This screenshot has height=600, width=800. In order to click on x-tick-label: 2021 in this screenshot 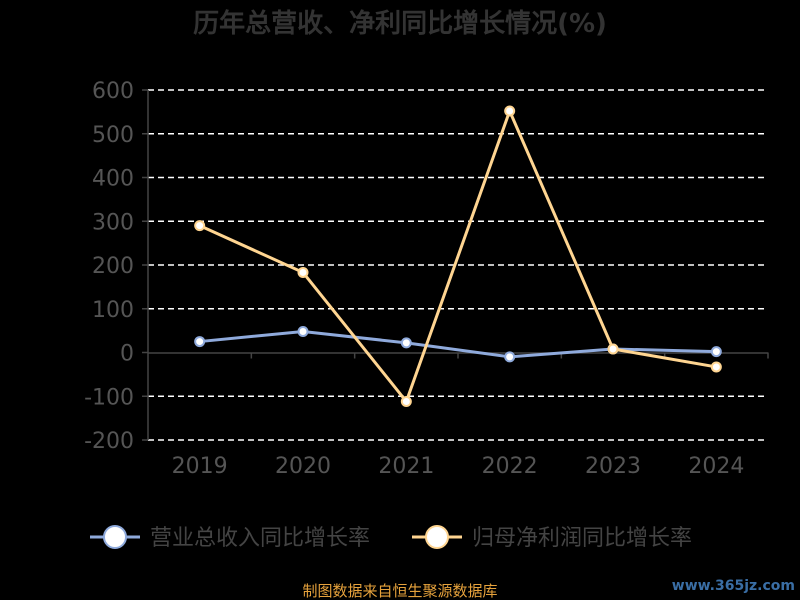, I will do `click(406, 466)`.